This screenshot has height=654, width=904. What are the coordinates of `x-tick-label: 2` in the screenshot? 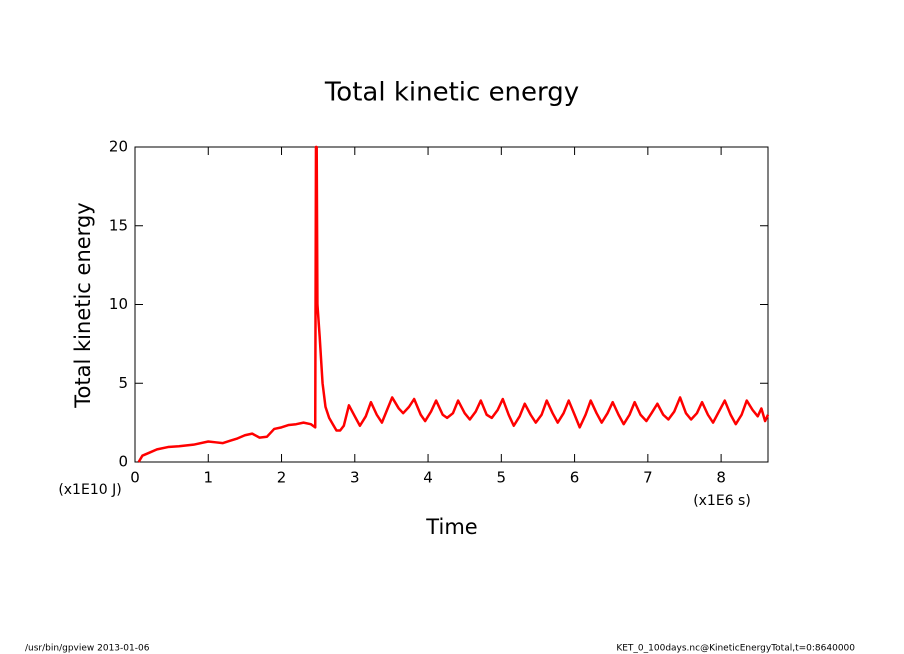 It's located at (282, 478).